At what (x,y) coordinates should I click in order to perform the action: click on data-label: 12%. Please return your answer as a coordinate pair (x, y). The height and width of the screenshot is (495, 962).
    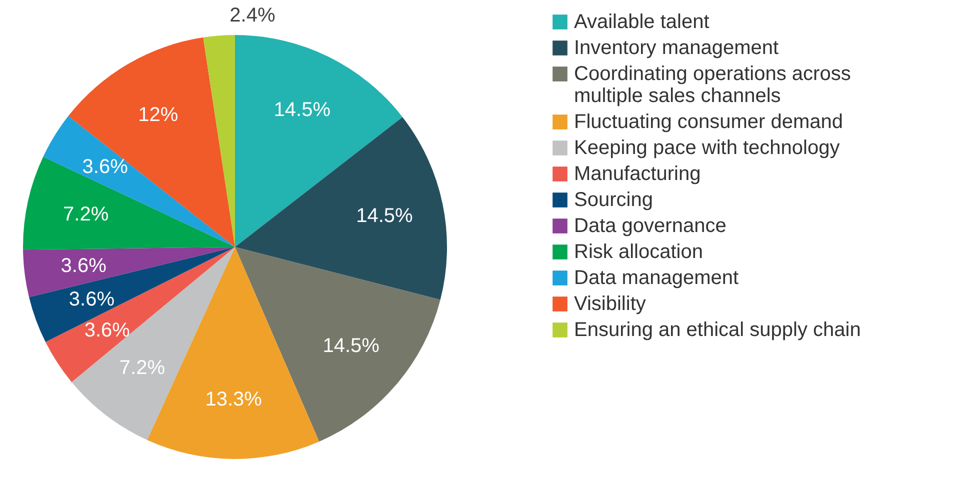
    Looking at the image, I should click on (158, 115).